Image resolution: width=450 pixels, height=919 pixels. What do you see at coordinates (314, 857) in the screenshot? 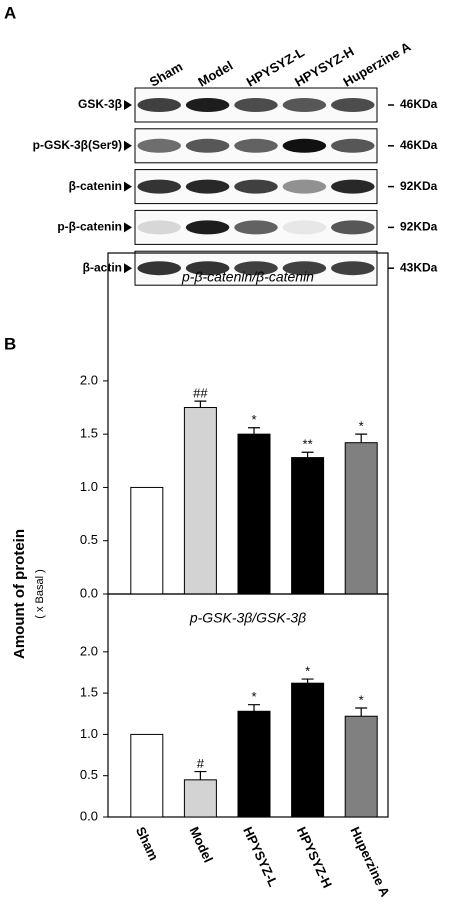
I see `x-tick-label: HPYSYZ-H` at bounding box center [314, 857].